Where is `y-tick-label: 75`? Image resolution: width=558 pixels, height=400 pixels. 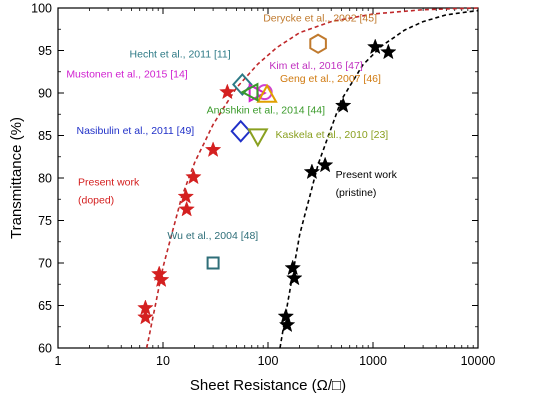
y-tick-label: 75 is located at coordinates (45, 221).